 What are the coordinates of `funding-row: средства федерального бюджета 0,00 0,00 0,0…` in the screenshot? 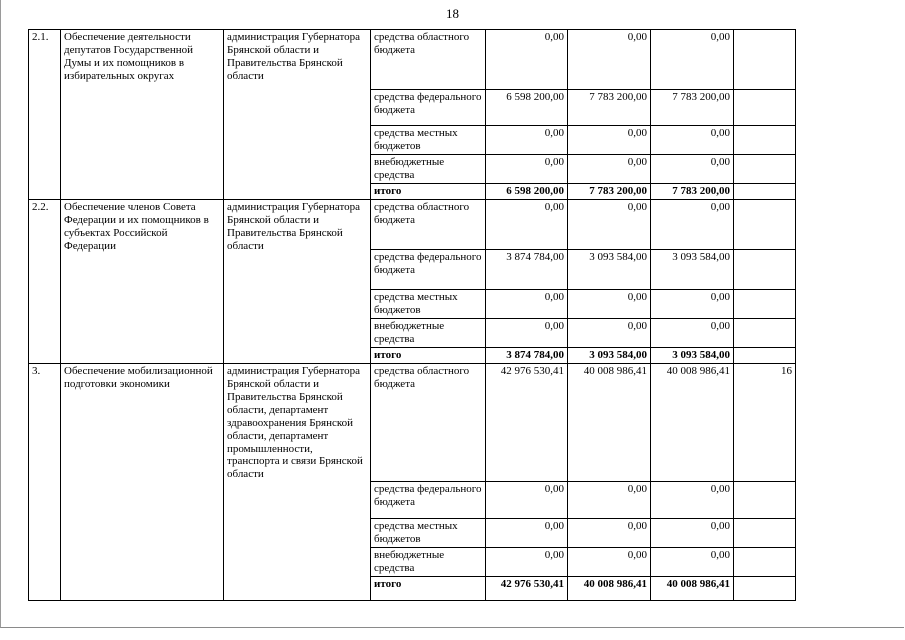 It's located at (412, 499).